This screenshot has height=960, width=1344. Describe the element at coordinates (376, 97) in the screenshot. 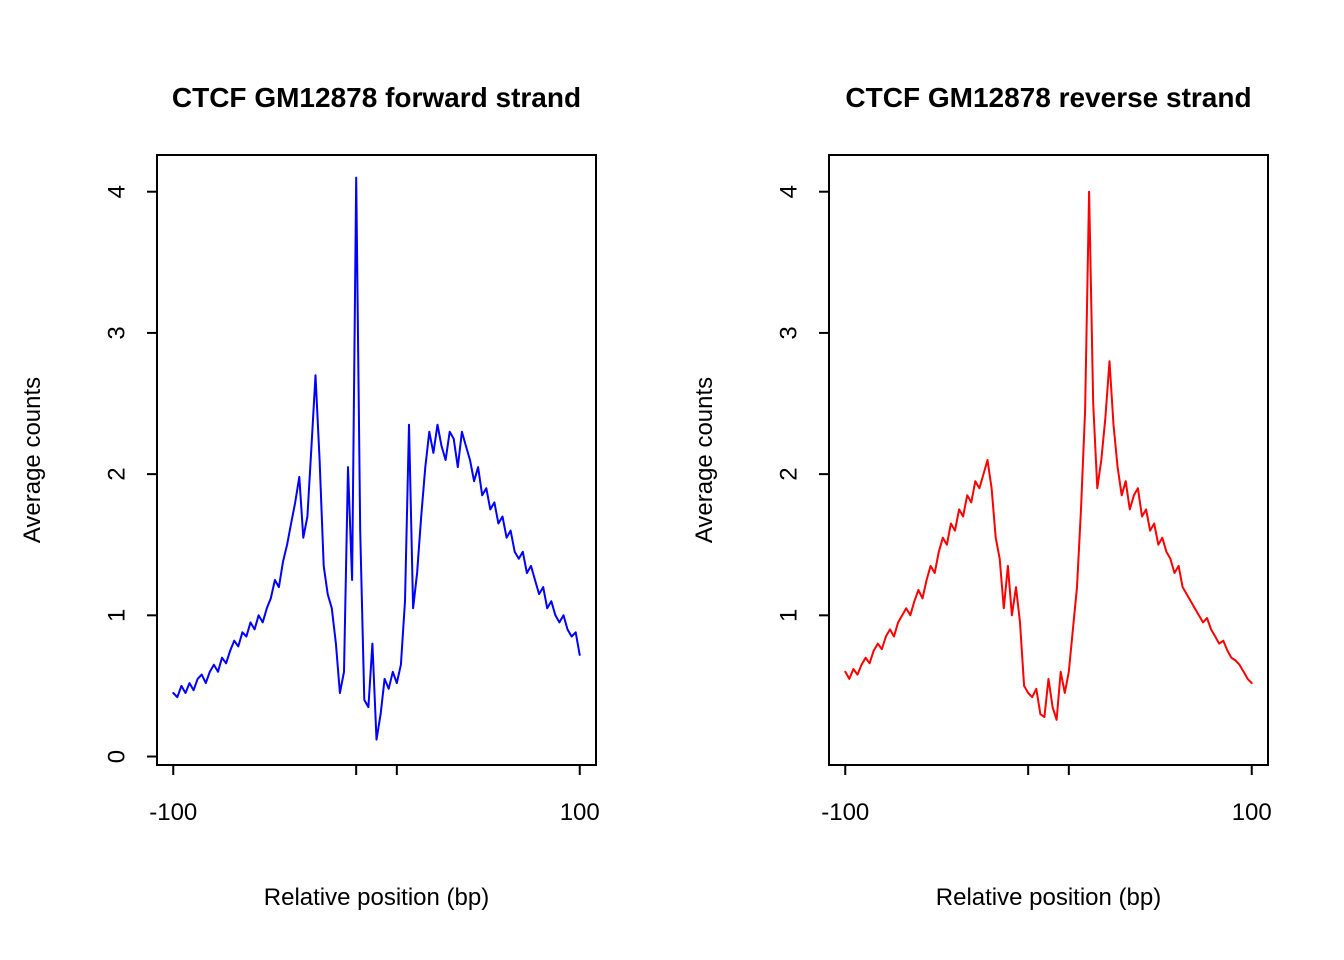

I see `chart-title: CTCF GM12878 forward strand` at that location.